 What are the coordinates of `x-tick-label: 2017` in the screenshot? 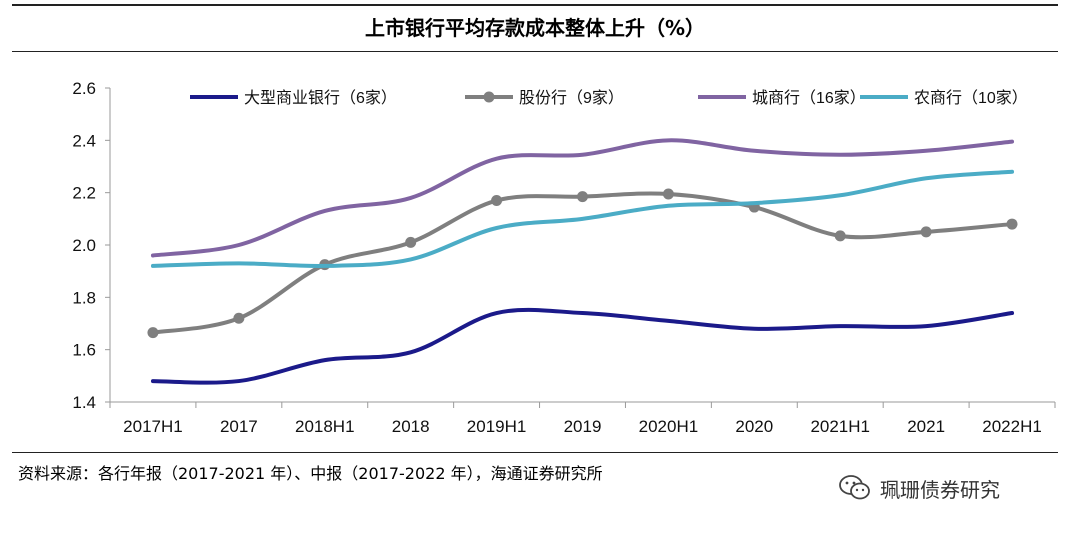 It's located at (239, 426).